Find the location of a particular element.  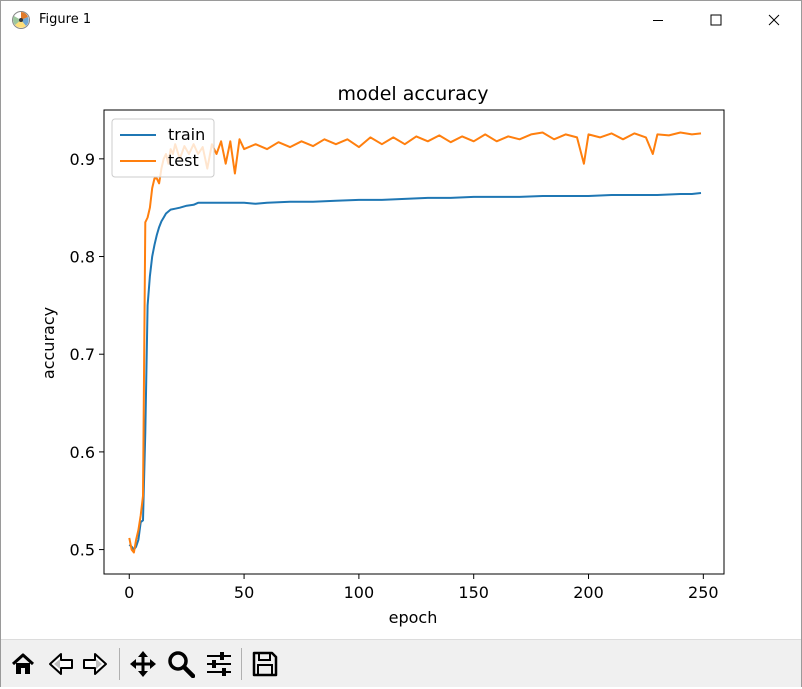

legend-box is located at coordinates (163, 148).